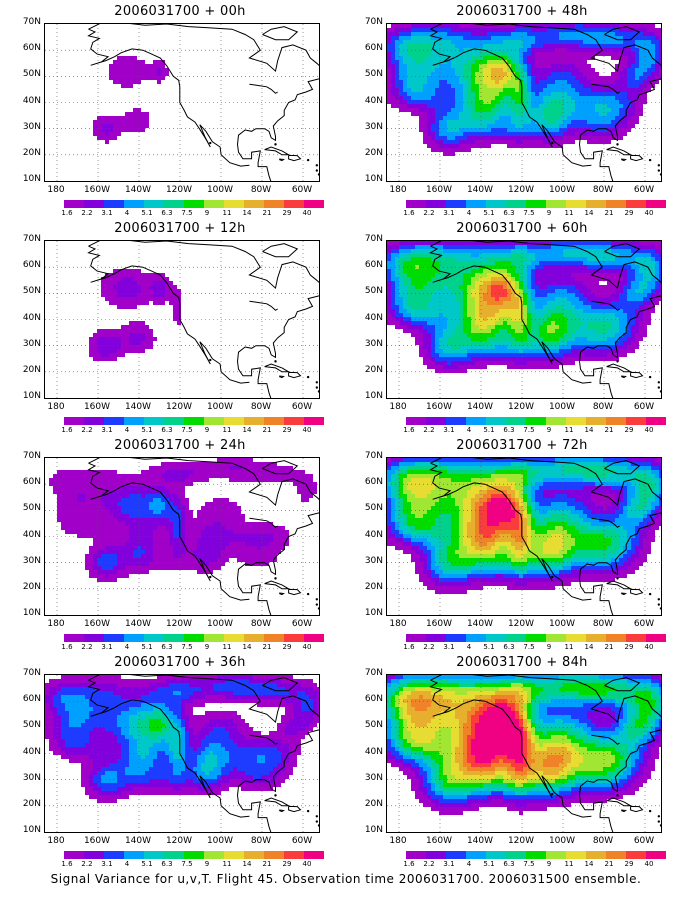 The image size is (692, 900). What do you see at coordinates (373, 317) in the screenshot?
I see `latitude-label: 40N` at bounding box center [373, 317].